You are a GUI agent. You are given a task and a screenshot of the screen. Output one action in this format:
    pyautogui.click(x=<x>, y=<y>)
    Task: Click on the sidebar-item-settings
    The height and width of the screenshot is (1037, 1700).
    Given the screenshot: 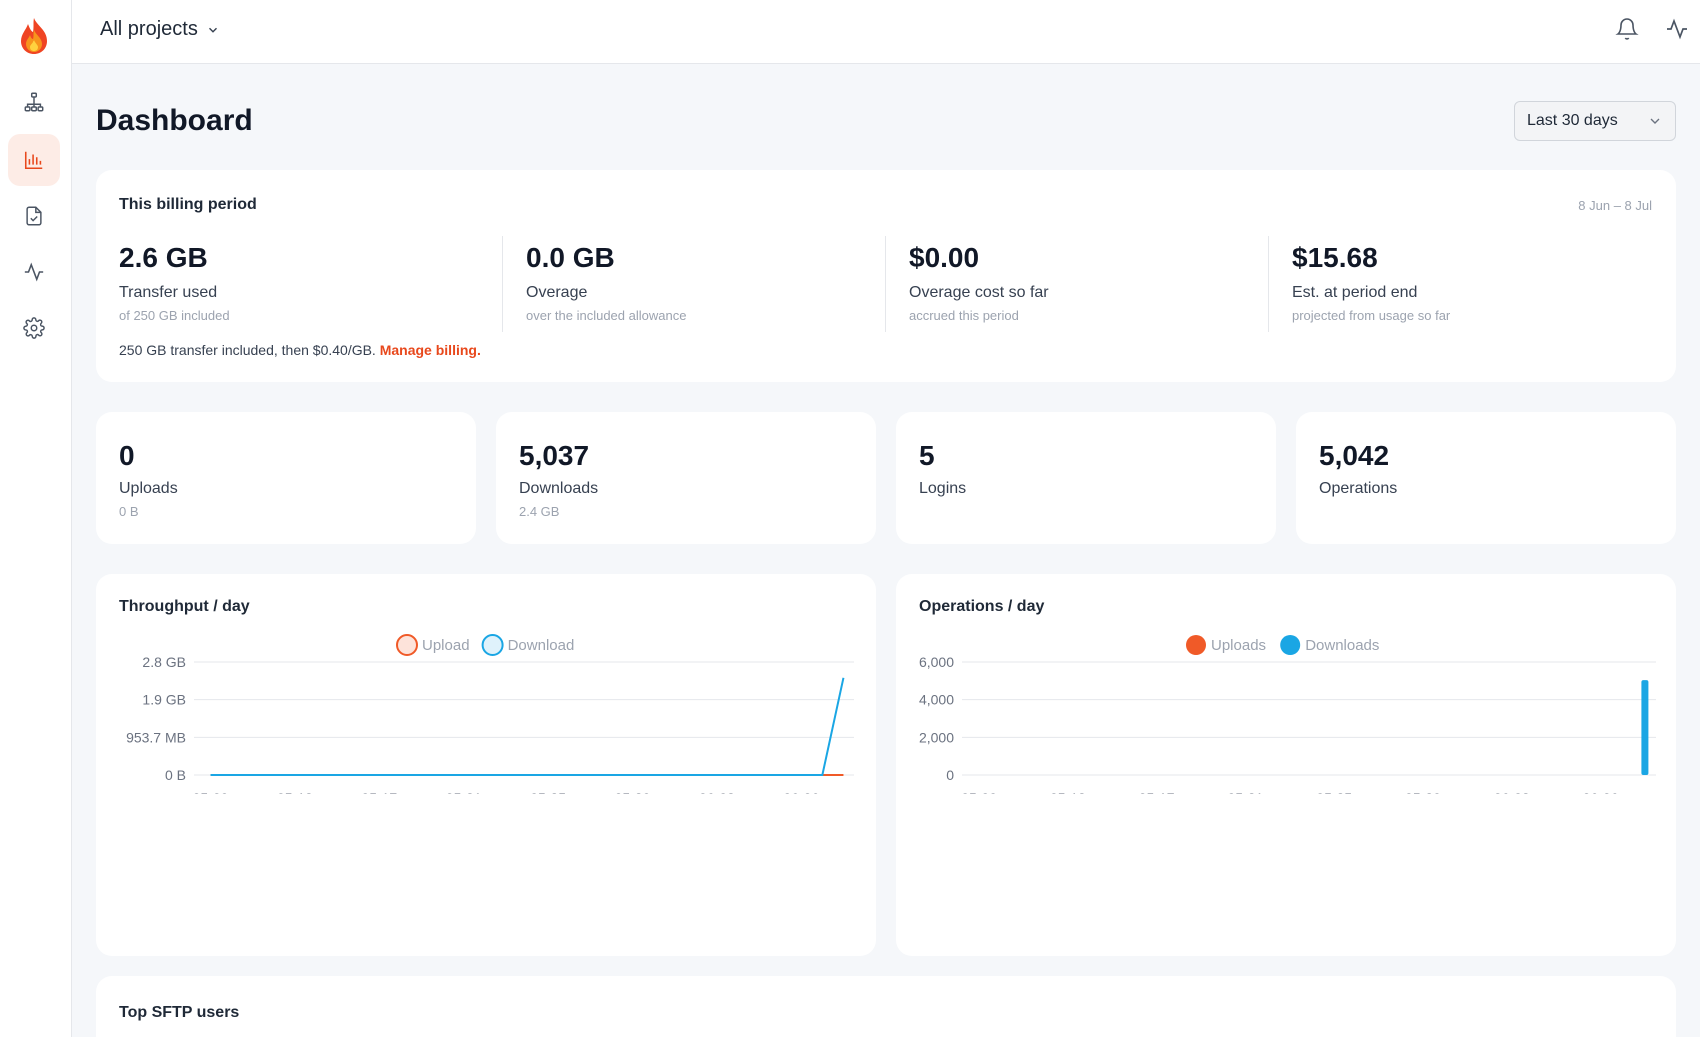 What is the action you would take?
    pyautogui.click(x=34, y=328)
    